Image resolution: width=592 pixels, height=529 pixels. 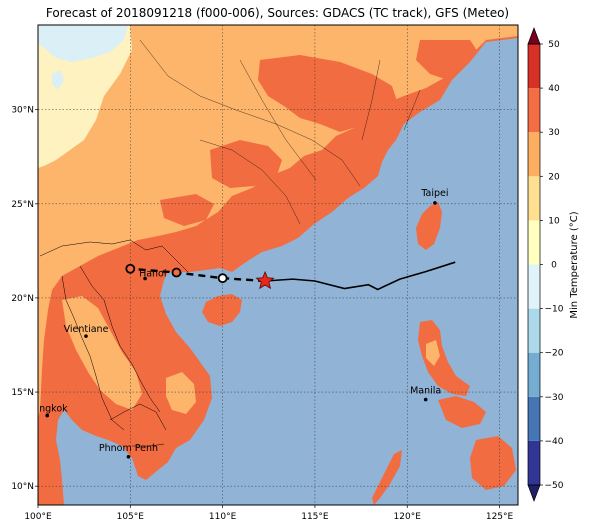 I want to click on visayas-islands, so click(x=462, y=412).